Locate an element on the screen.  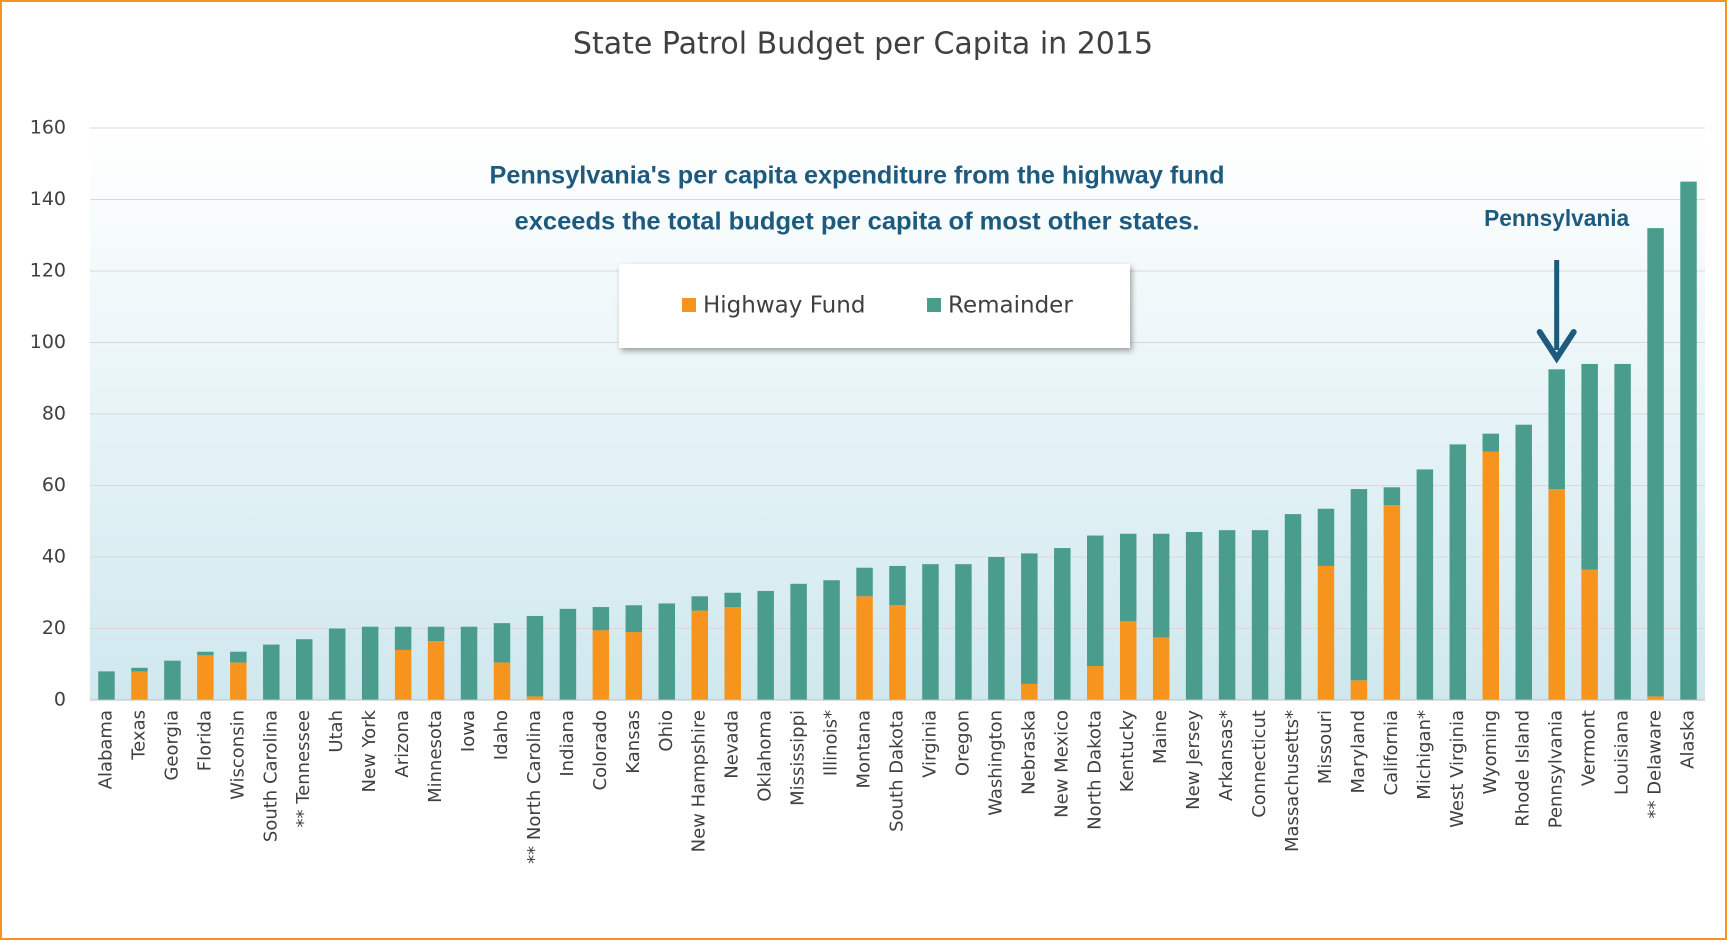
legend-swatch is located at coordinates (689, 305).